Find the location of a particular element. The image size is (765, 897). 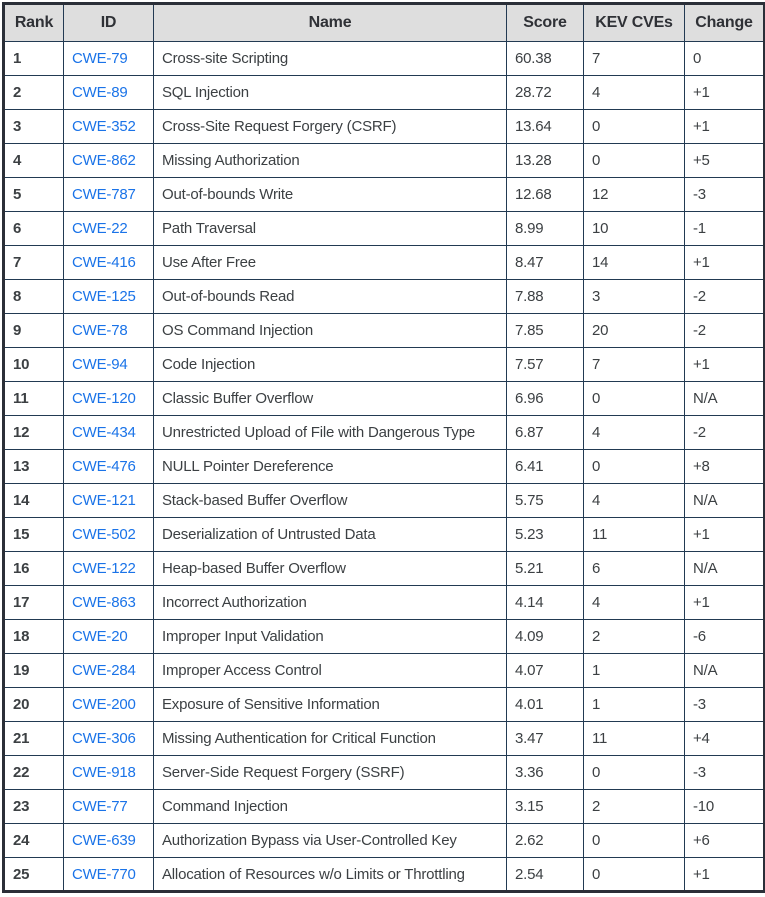

cwe-id-link: CWE-77 is located at coordinates (100, 806).